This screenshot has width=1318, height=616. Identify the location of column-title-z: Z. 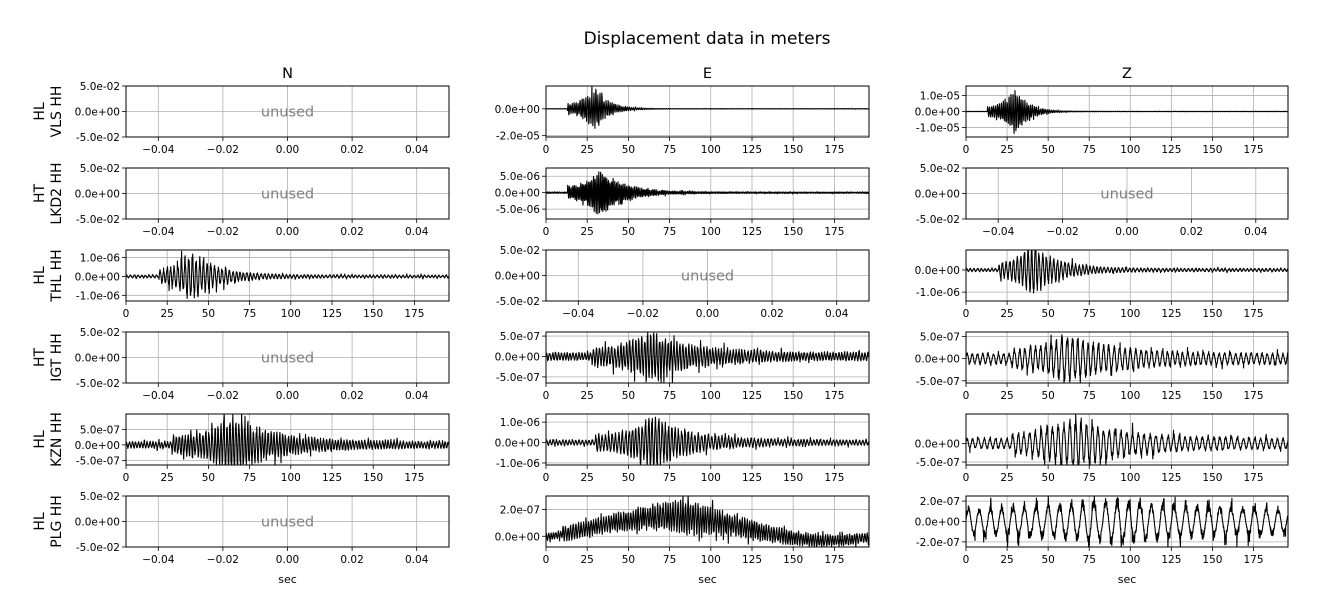
(1127, 74).